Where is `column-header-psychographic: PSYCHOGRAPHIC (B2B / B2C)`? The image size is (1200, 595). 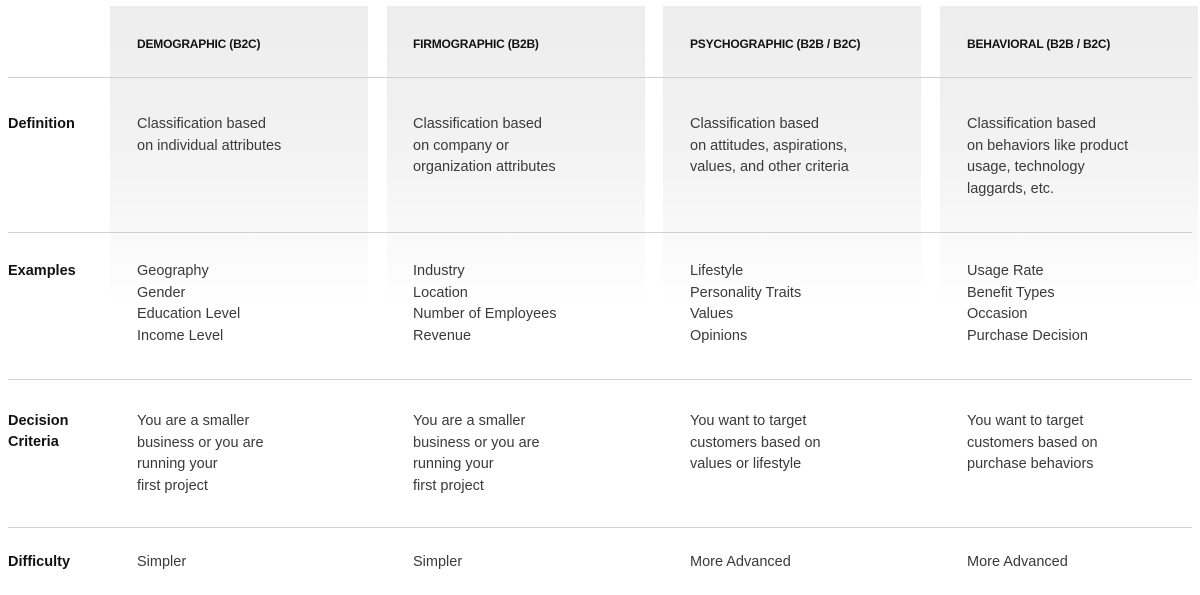
column-header-psychographic: PSYCHOGRAPHIC (B2B / B2C) is located at coordinates (775, 44).